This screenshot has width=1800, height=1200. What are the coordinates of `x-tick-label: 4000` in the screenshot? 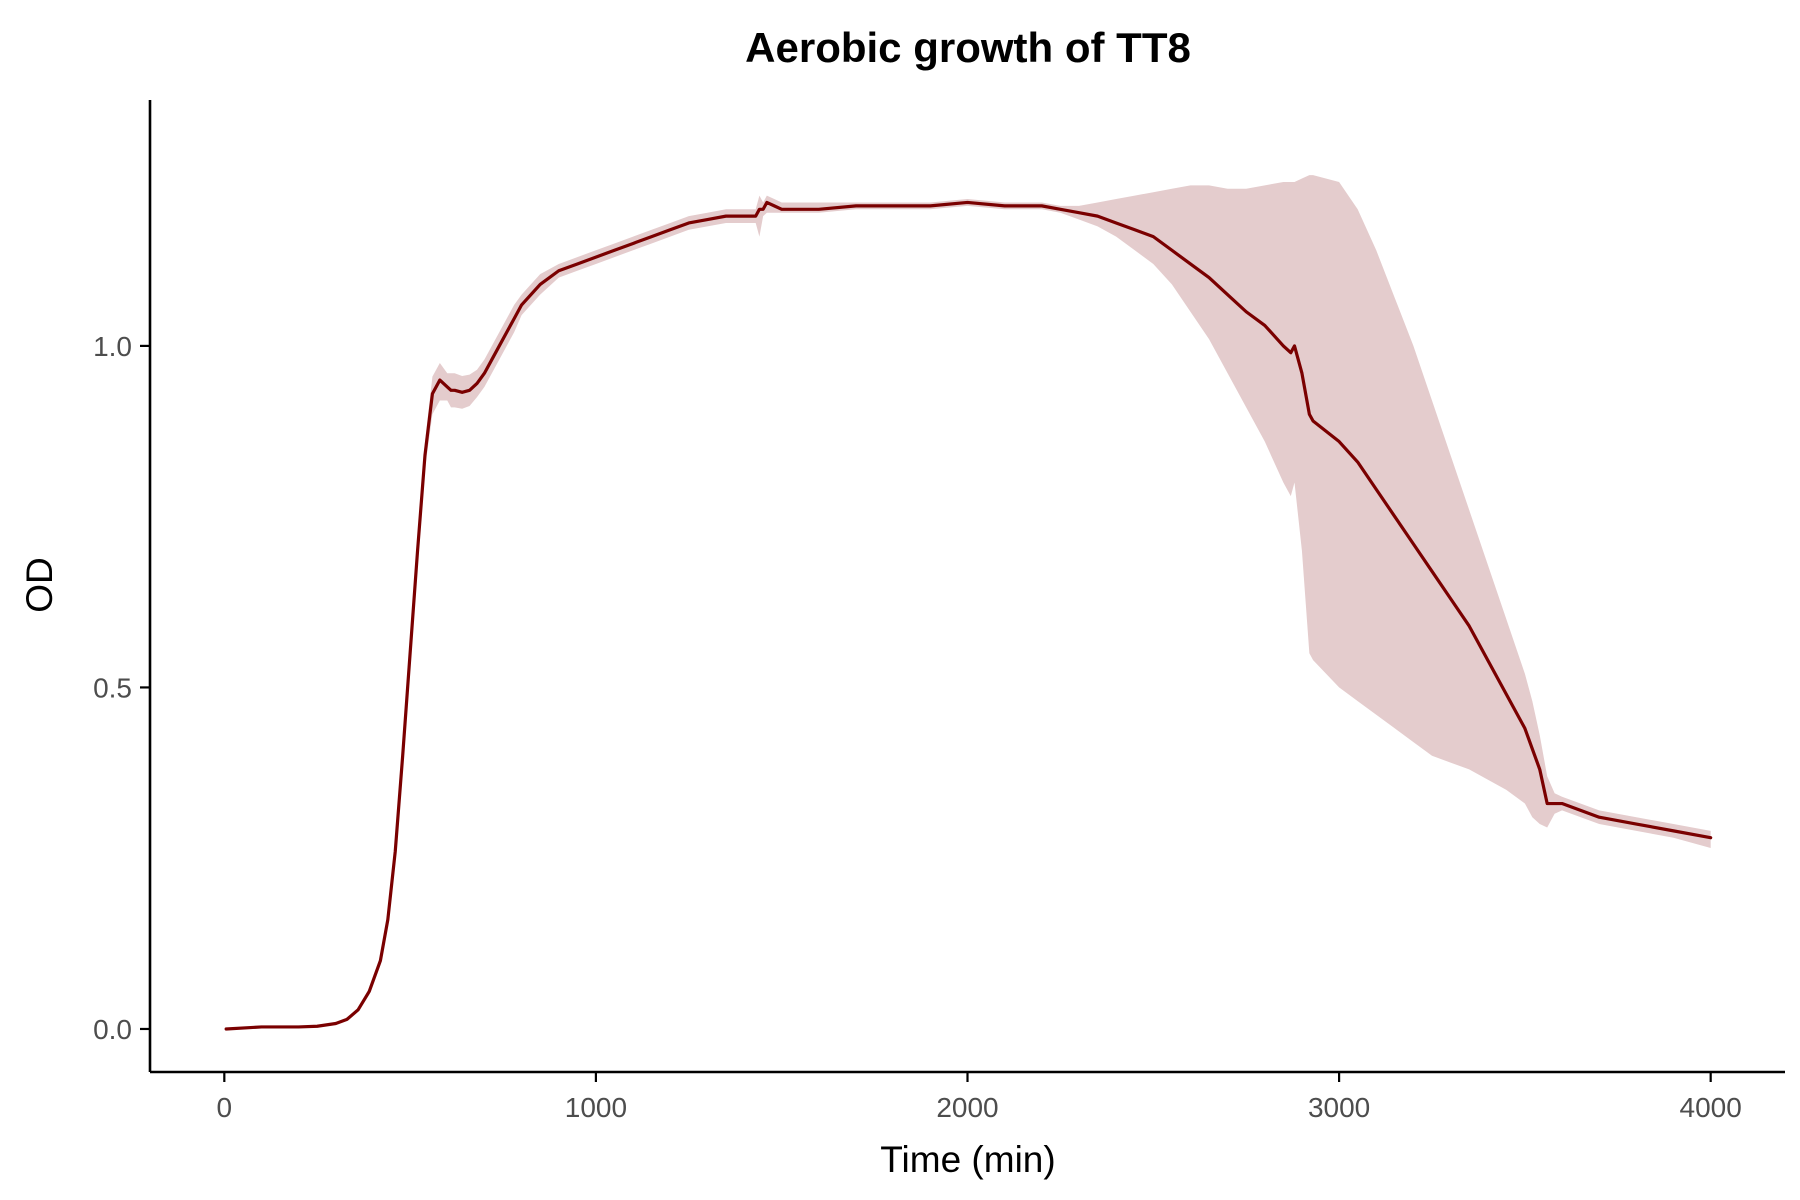 It's located at (1711, 1107).